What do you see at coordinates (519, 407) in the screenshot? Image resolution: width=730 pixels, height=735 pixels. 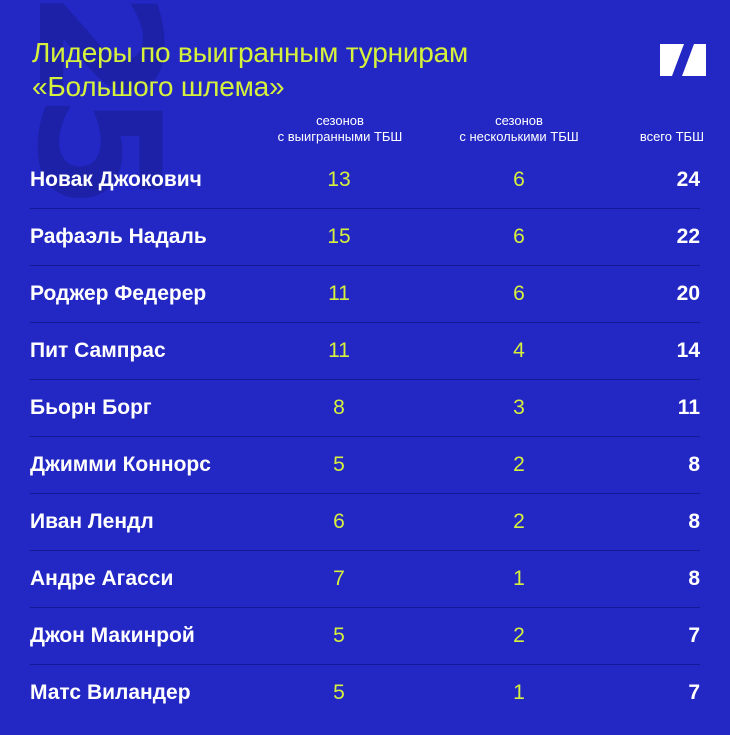 I see `seasons-multi-value: 3` at bounding box center [519, 407].